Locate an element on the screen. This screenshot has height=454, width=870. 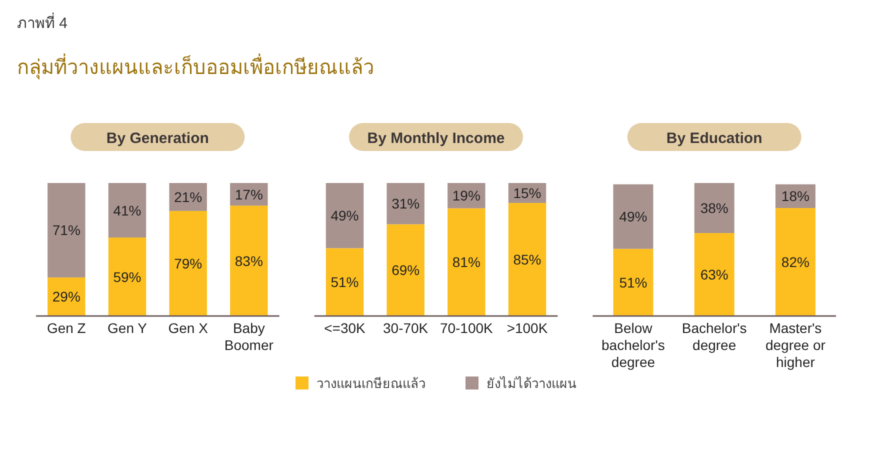
data-label: 79% is located at coordinates (188, 263).